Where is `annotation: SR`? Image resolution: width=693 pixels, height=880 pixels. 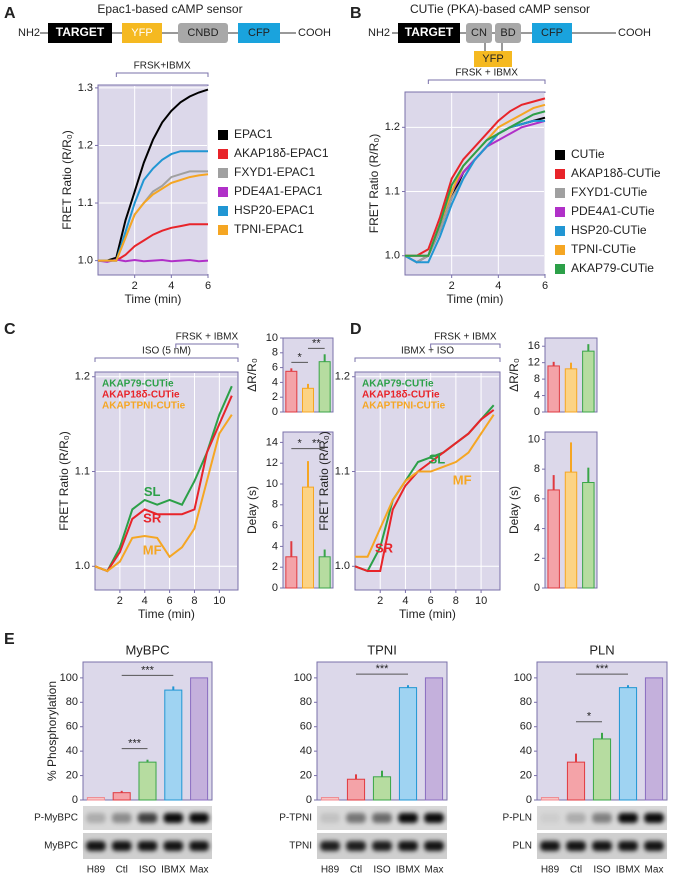 annotation: SR is located at coordinates (384, 548).